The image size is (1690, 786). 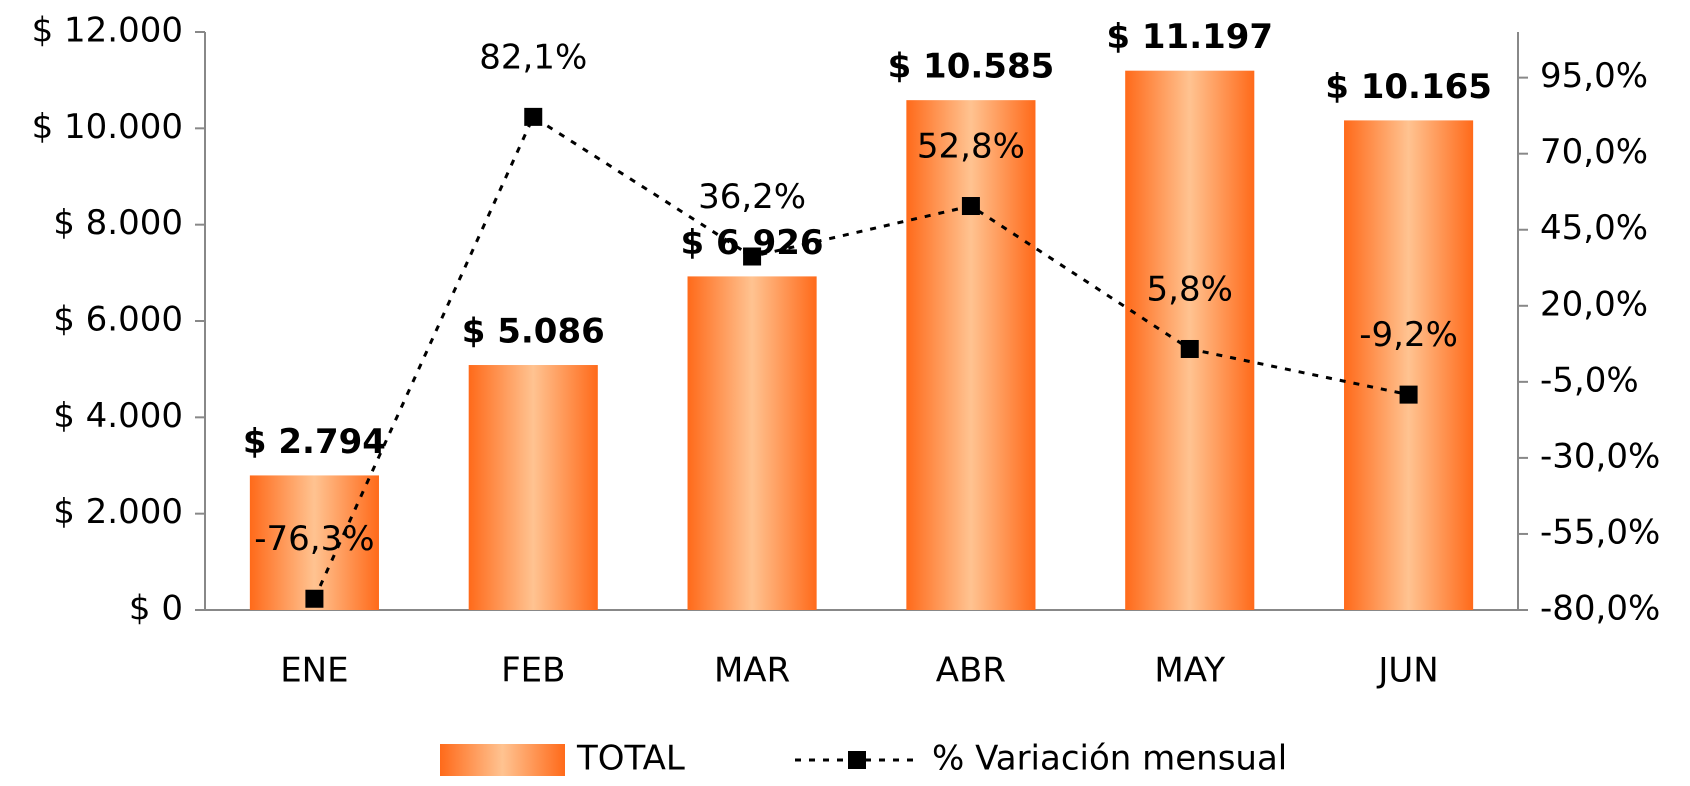 I want to click on y2-tick-label: -5,0%, so click(x=1589, y=380).